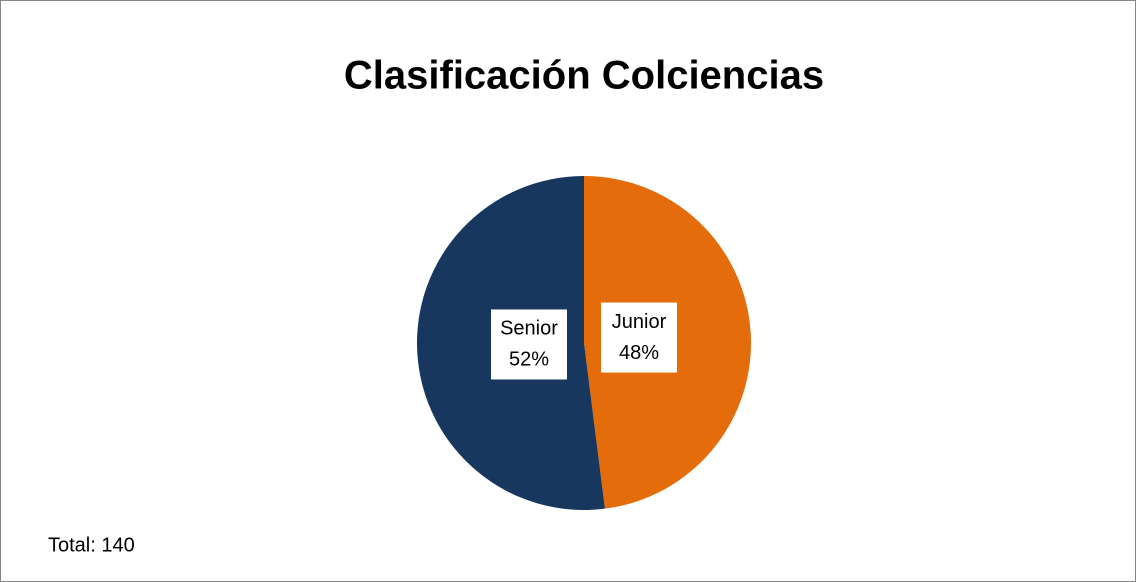 The width and height of the screenshot is (1136, 582). Describe the element at coordinates (529, 329) in the screenshot. I see `category-label: Senior` at that location.